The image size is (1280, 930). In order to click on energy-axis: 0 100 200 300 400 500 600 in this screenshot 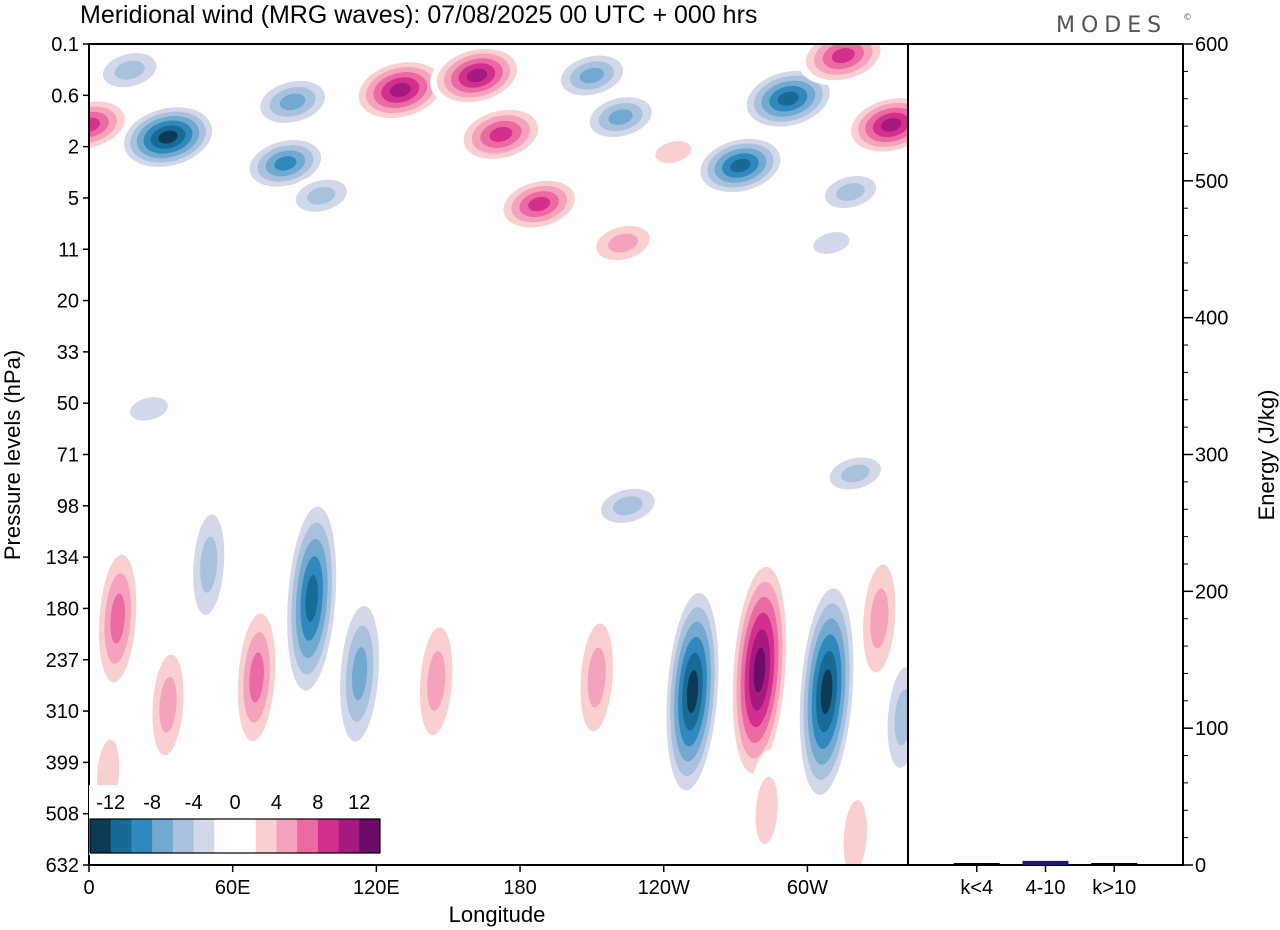, I will do `click(1205, 455)`.